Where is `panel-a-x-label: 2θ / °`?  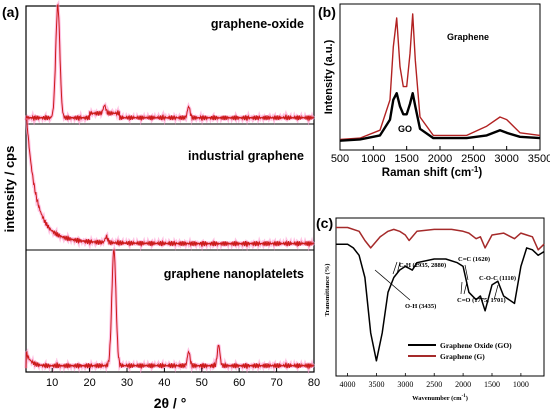 panel-a-x-label: 2θ / ° is located at coordinates (170, 403).